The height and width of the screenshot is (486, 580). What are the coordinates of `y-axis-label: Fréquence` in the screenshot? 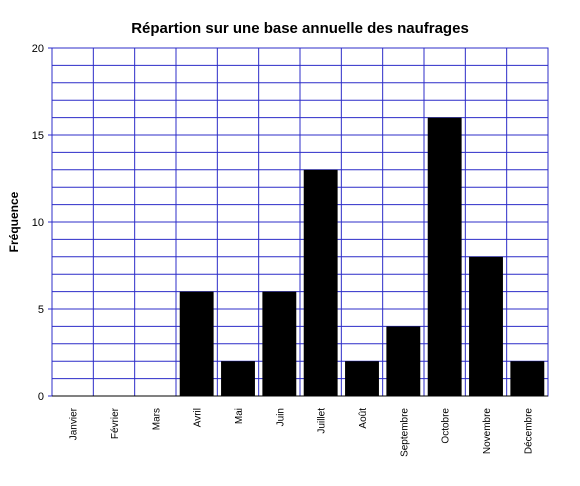 It's located at (14, 221).